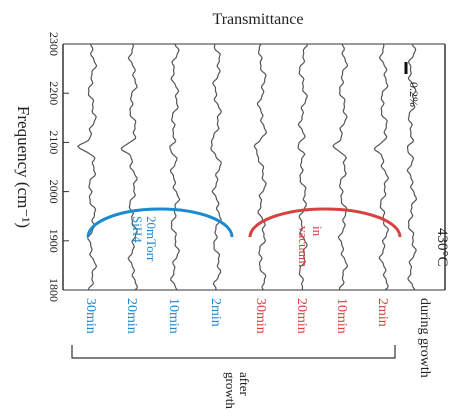 This screenshot has height=416, width=451. Describe the element at coordinates (137, 229) in the screenshot. I see `silane-label-line2: SiH4` at that location.